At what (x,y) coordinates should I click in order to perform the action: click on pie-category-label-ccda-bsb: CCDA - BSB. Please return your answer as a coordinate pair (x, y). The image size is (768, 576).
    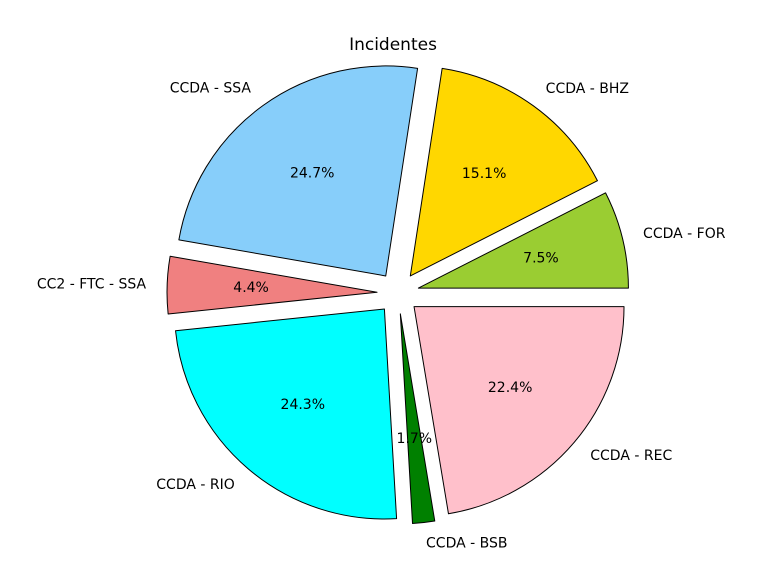
    Looking at the image, I should click on (466, 543).